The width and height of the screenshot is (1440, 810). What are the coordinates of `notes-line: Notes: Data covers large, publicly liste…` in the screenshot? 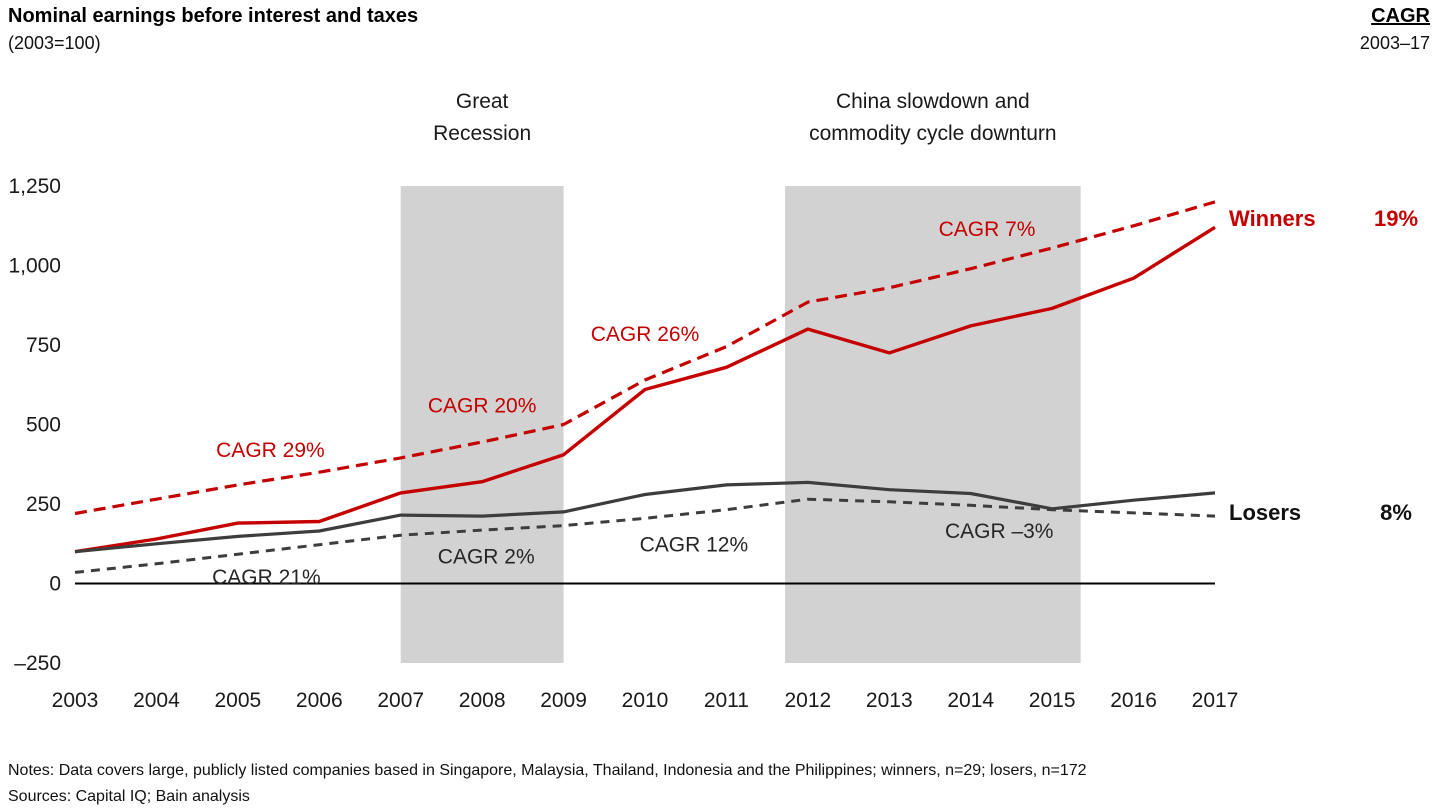 It's located at (547, 770).